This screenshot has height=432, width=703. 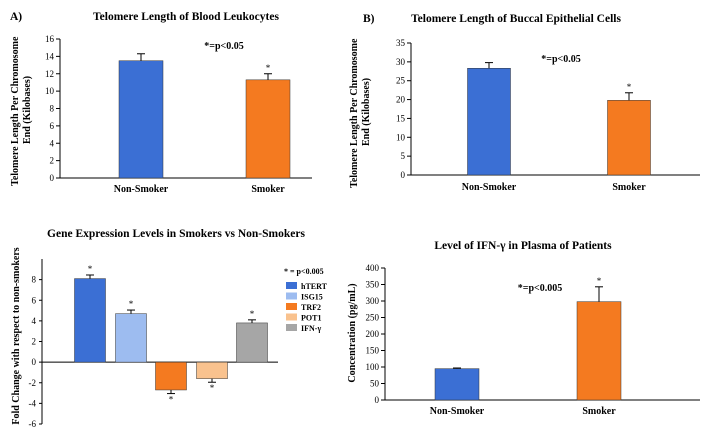 What do you see at coordinates (354, 113) in the screenshot?
I see `panel-b-ylabel-line-1: Telomere Length Per Chromosome` at bounding box center [354, 113].